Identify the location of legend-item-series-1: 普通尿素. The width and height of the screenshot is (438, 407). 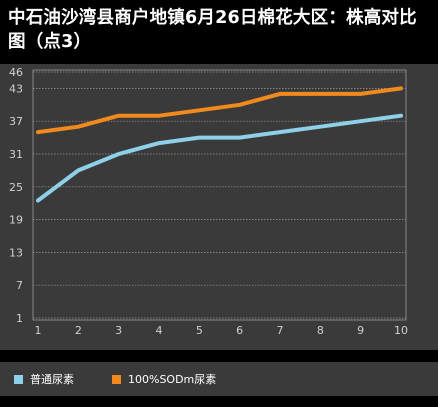
(44, 379).